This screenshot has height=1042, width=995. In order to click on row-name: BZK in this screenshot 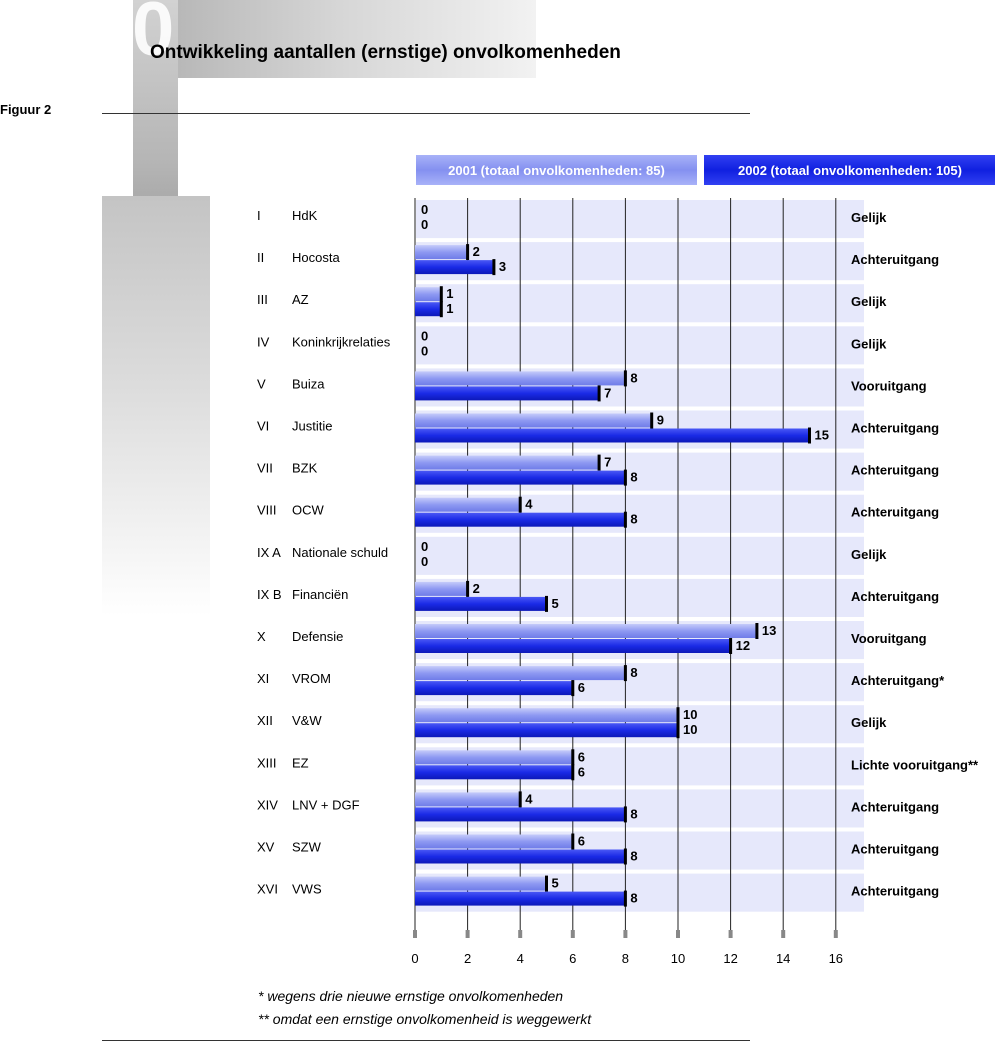, I will do `click(305, 468)`.